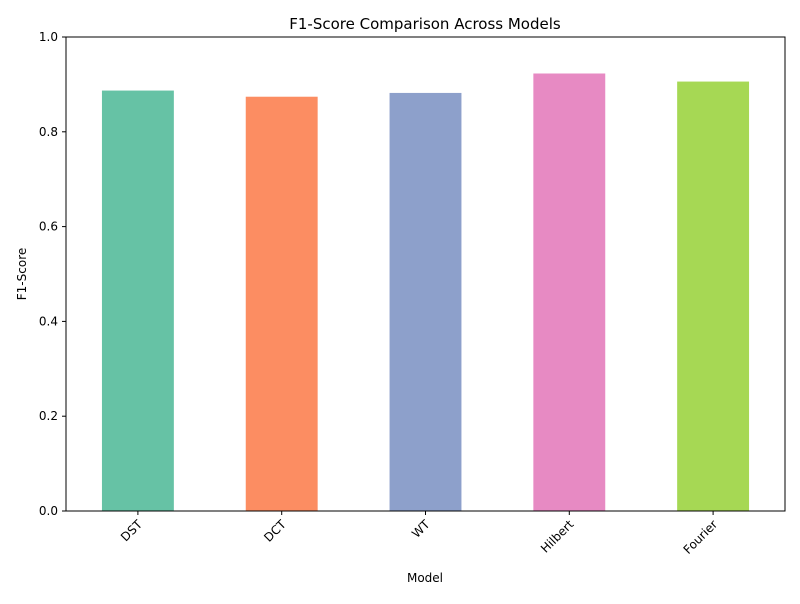 The height and width of the screenshot is (604, 800). What do you see at coordinates (425, 24) in the screenshot?
I see `chart-title: F1-Score Comparison Across Models` at bounding box center [425, 24].